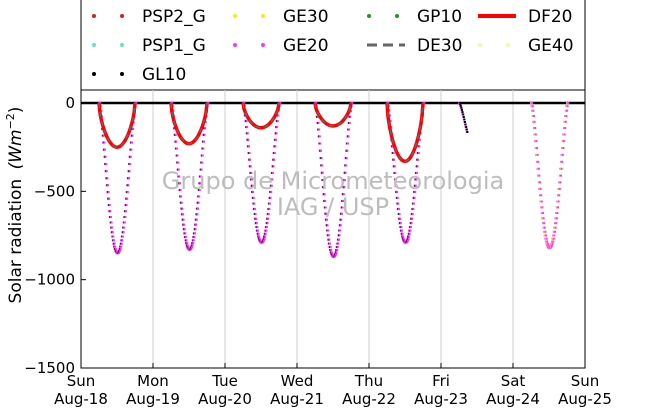 This screenshot has width=650, height=409. What do you see at coordinates (261, 133) in the screenshot?
I see `series-diffuse-marks` at bounding box center [261, 133].